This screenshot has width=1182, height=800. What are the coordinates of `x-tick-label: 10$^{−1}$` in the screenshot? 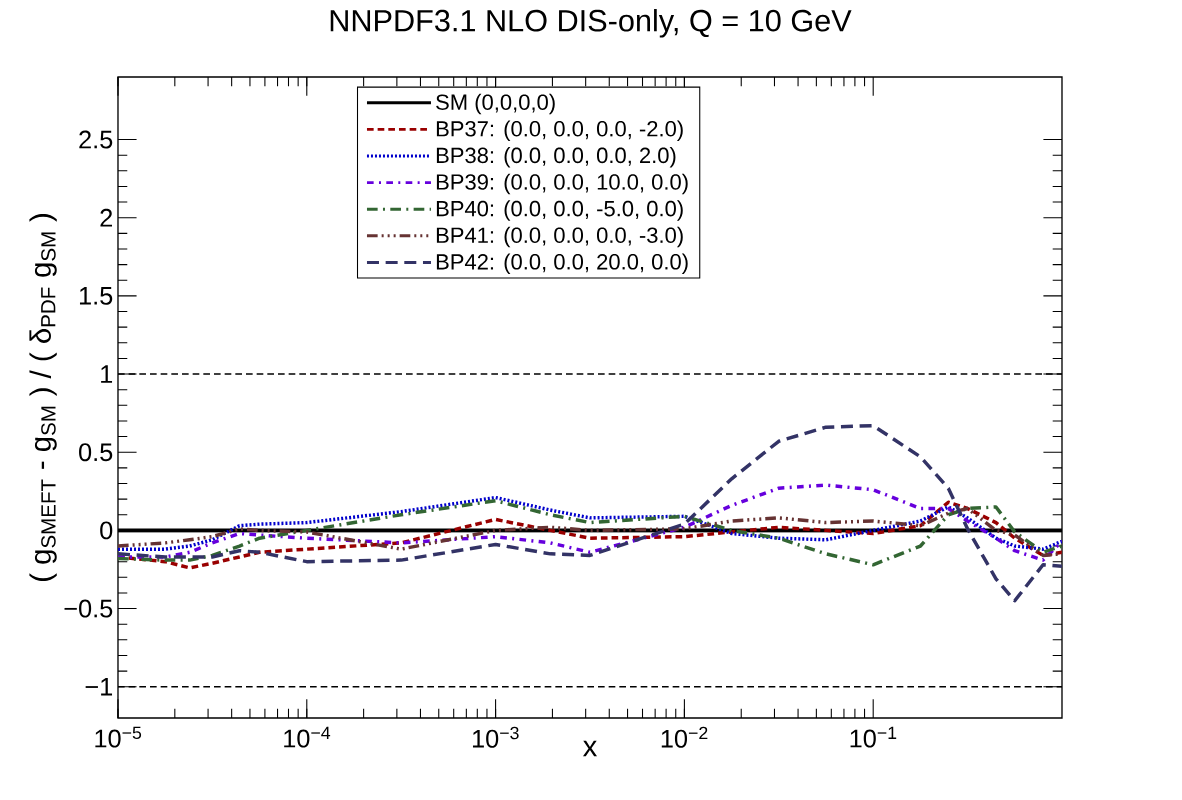 It's located at (873, 737).